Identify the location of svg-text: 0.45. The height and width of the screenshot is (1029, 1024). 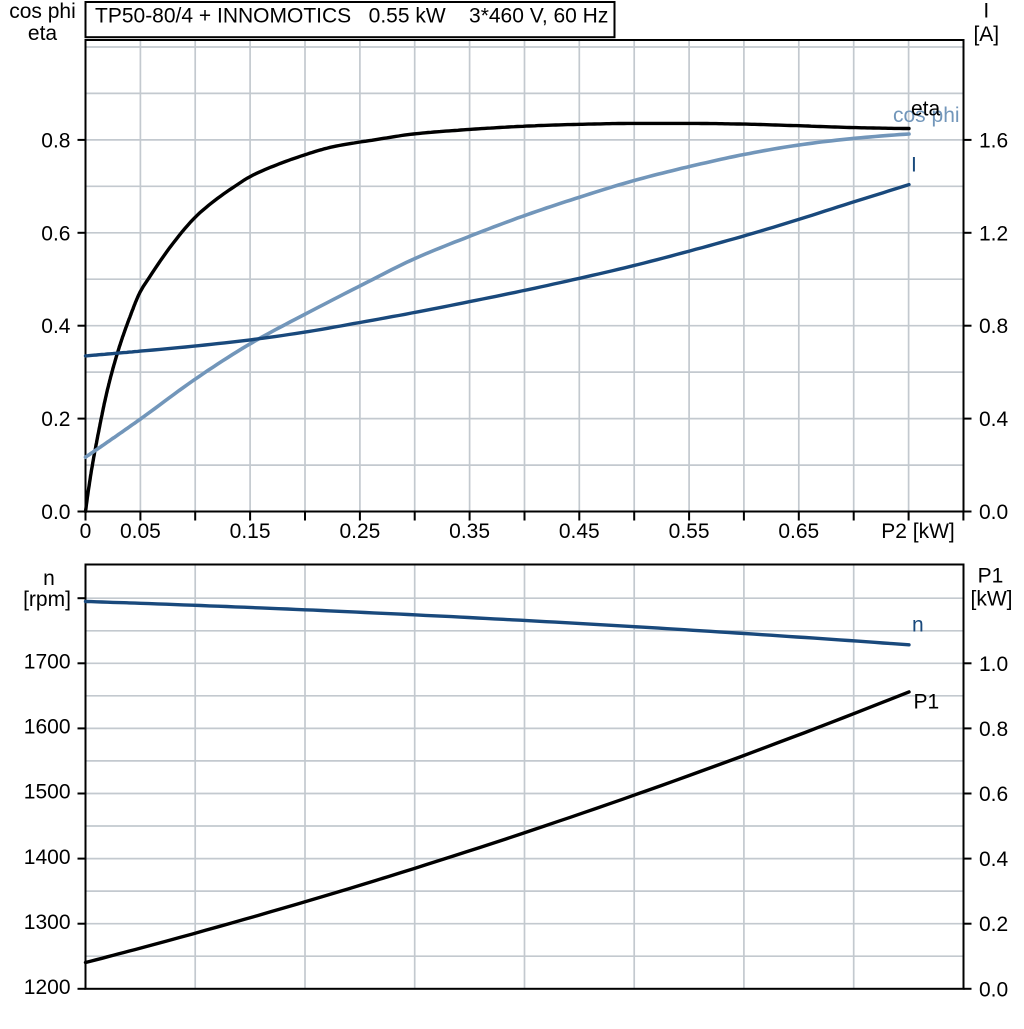
(579, 531).